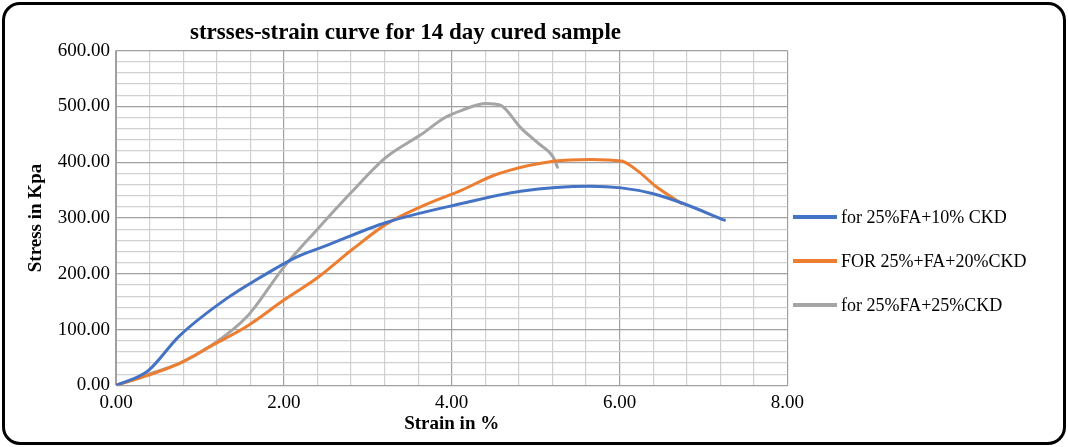 This screenshot has height=447, width=1068. What do you see at coordinates (84, 272) in the screenshot?
I see `y-tick-label: 200.00` at bounding box center [84, 272].